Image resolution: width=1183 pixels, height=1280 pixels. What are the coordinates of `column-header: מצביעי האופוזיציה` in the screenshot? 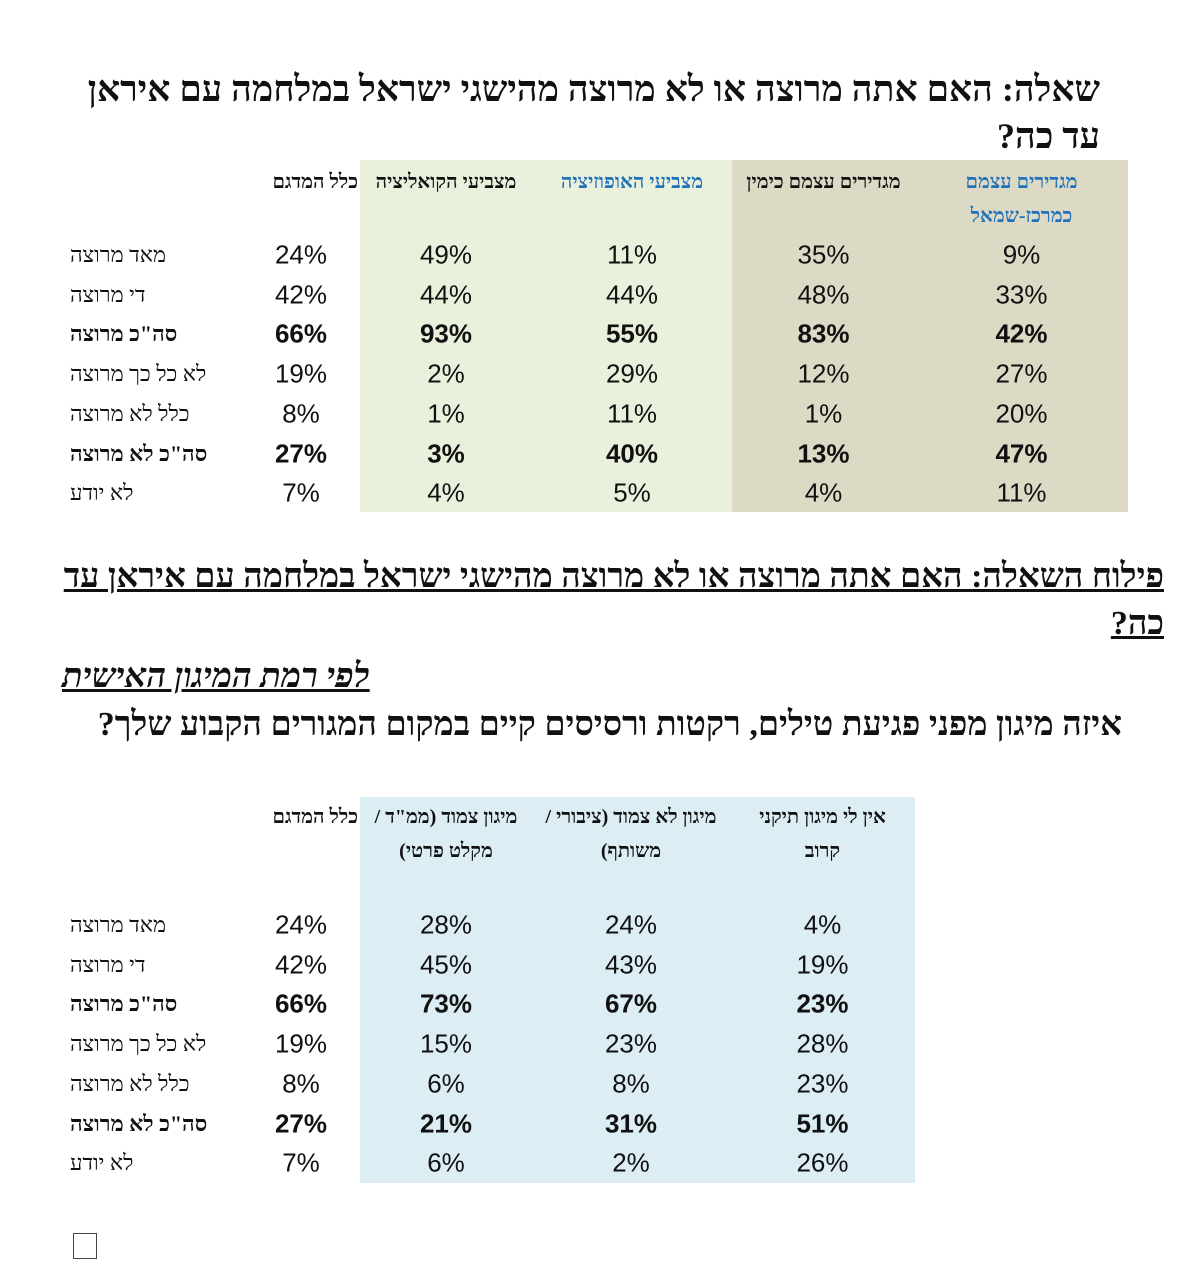 It's located at (632, 182).